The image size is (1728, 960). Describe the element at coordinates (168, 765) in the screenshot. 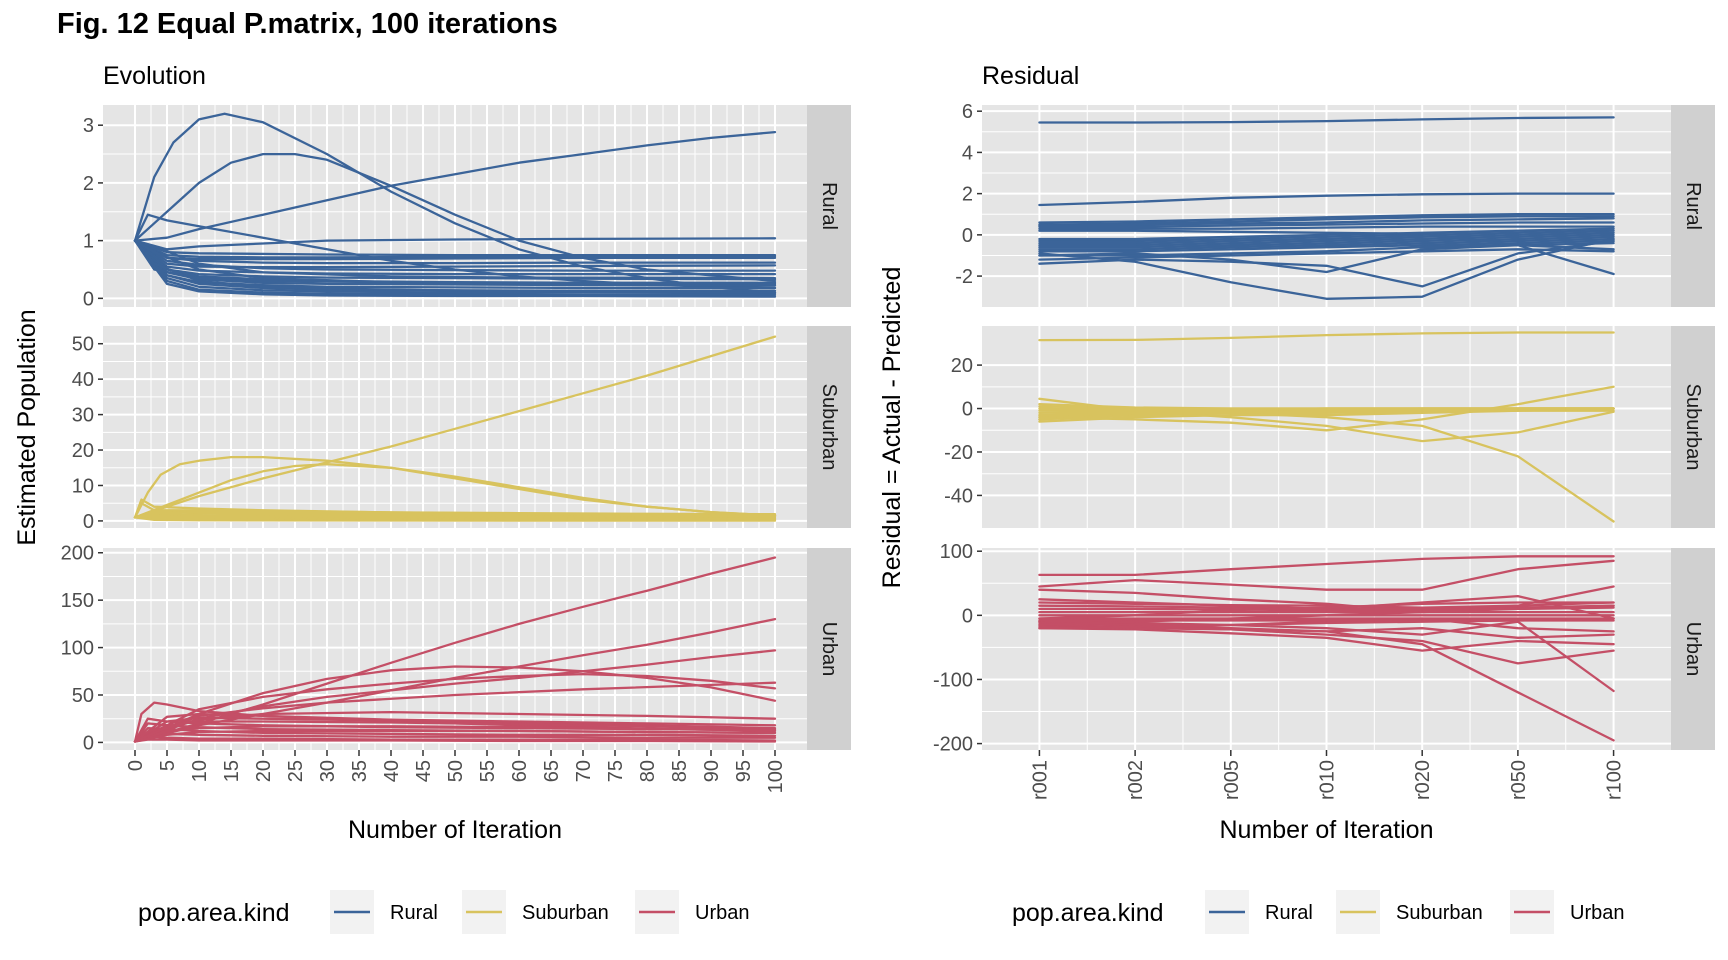

I see `x-tick-label: 5` at that location.